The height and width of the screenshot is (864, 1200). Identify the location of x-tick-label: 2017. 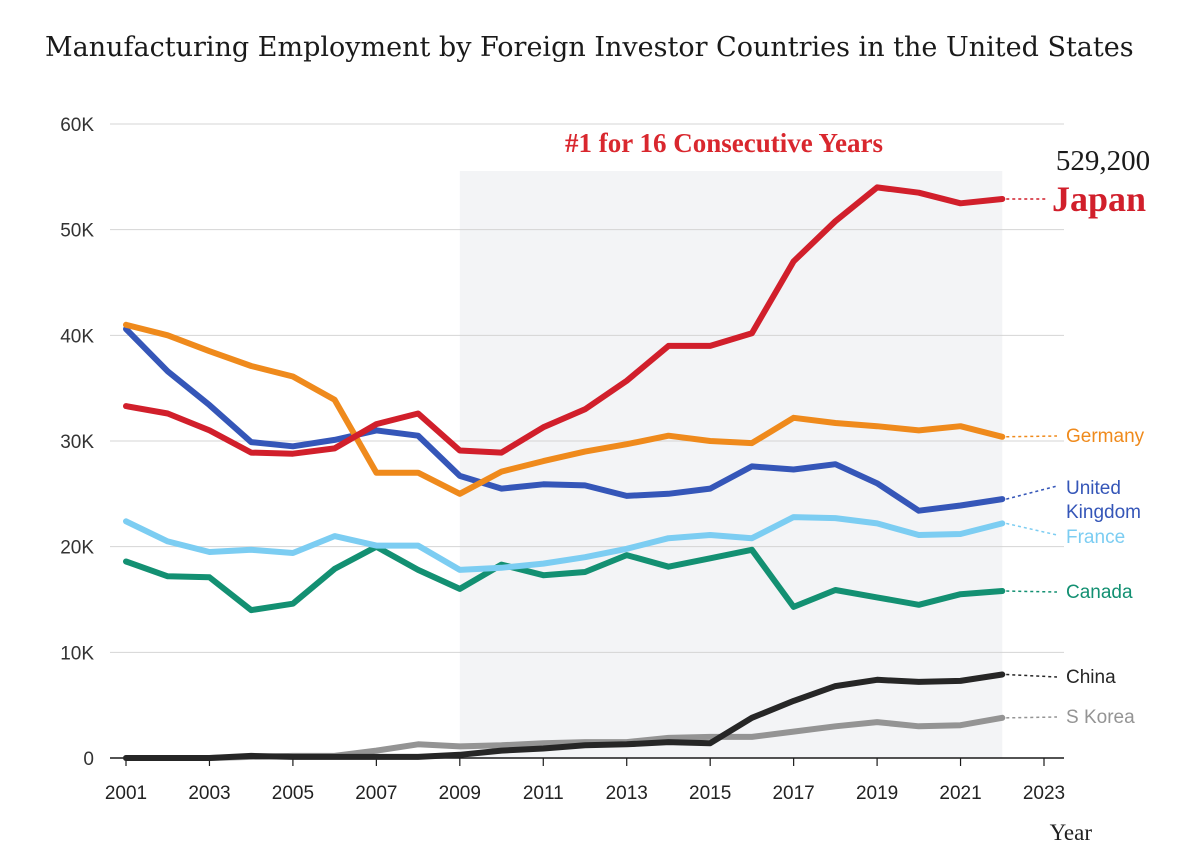
(793, 793).